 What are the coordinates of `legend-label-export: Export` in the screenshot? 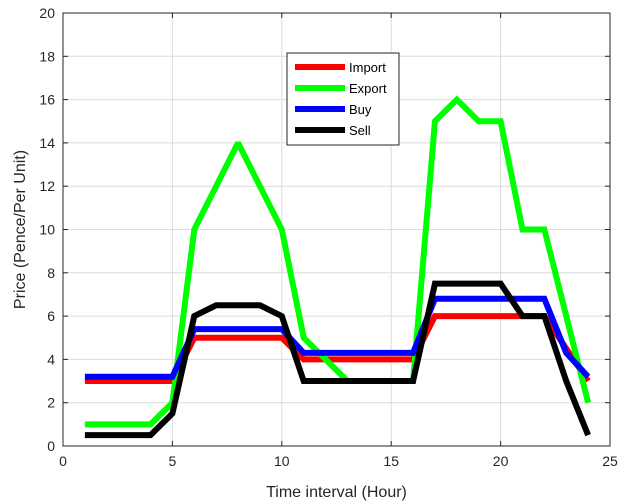 It's located at (368, 88).